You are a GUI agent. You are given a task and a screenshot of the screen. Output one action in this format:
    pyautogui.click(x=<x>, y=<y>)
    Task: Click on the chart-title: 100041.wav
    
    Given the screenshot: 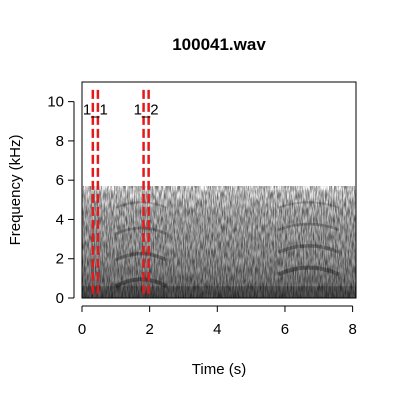 What is the action you would take?
    pyautogui.click(x=219, y=44)
    